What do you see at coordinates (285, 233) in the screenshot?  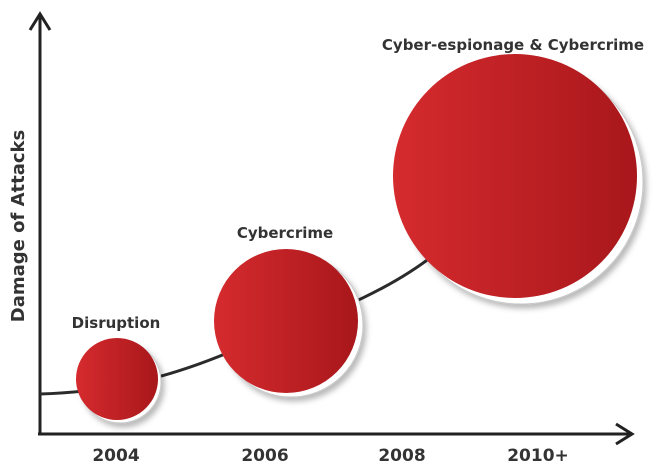 I see `phase-label-cybercrime: Cybercrime` at bounding box center [285, 233].